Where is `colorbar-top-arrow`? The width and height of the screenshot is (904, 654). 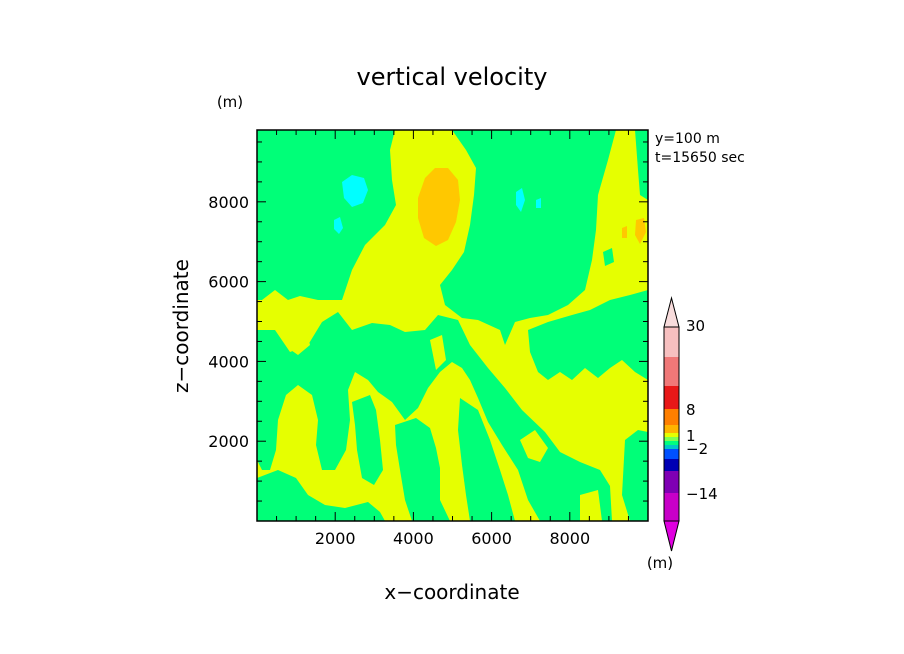 colorbar-top-arrow is located at coordinates (671, 312).